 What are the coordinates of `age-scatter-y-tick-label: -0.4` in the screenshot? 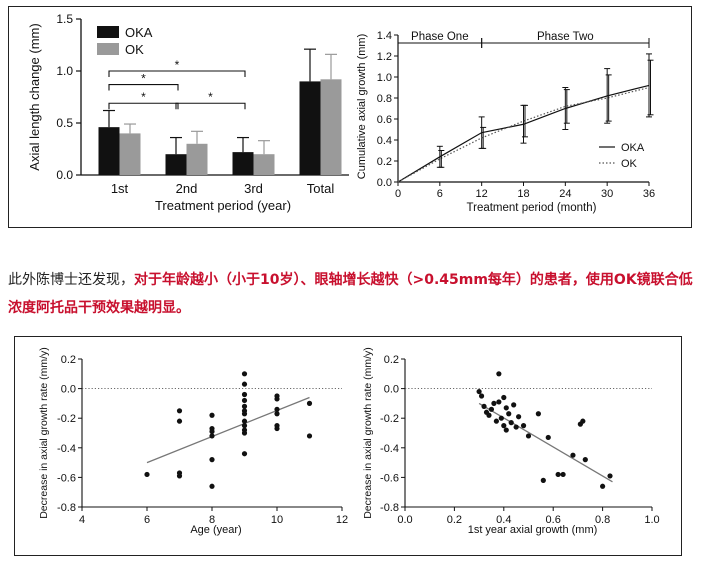 It's located at (66, 449).